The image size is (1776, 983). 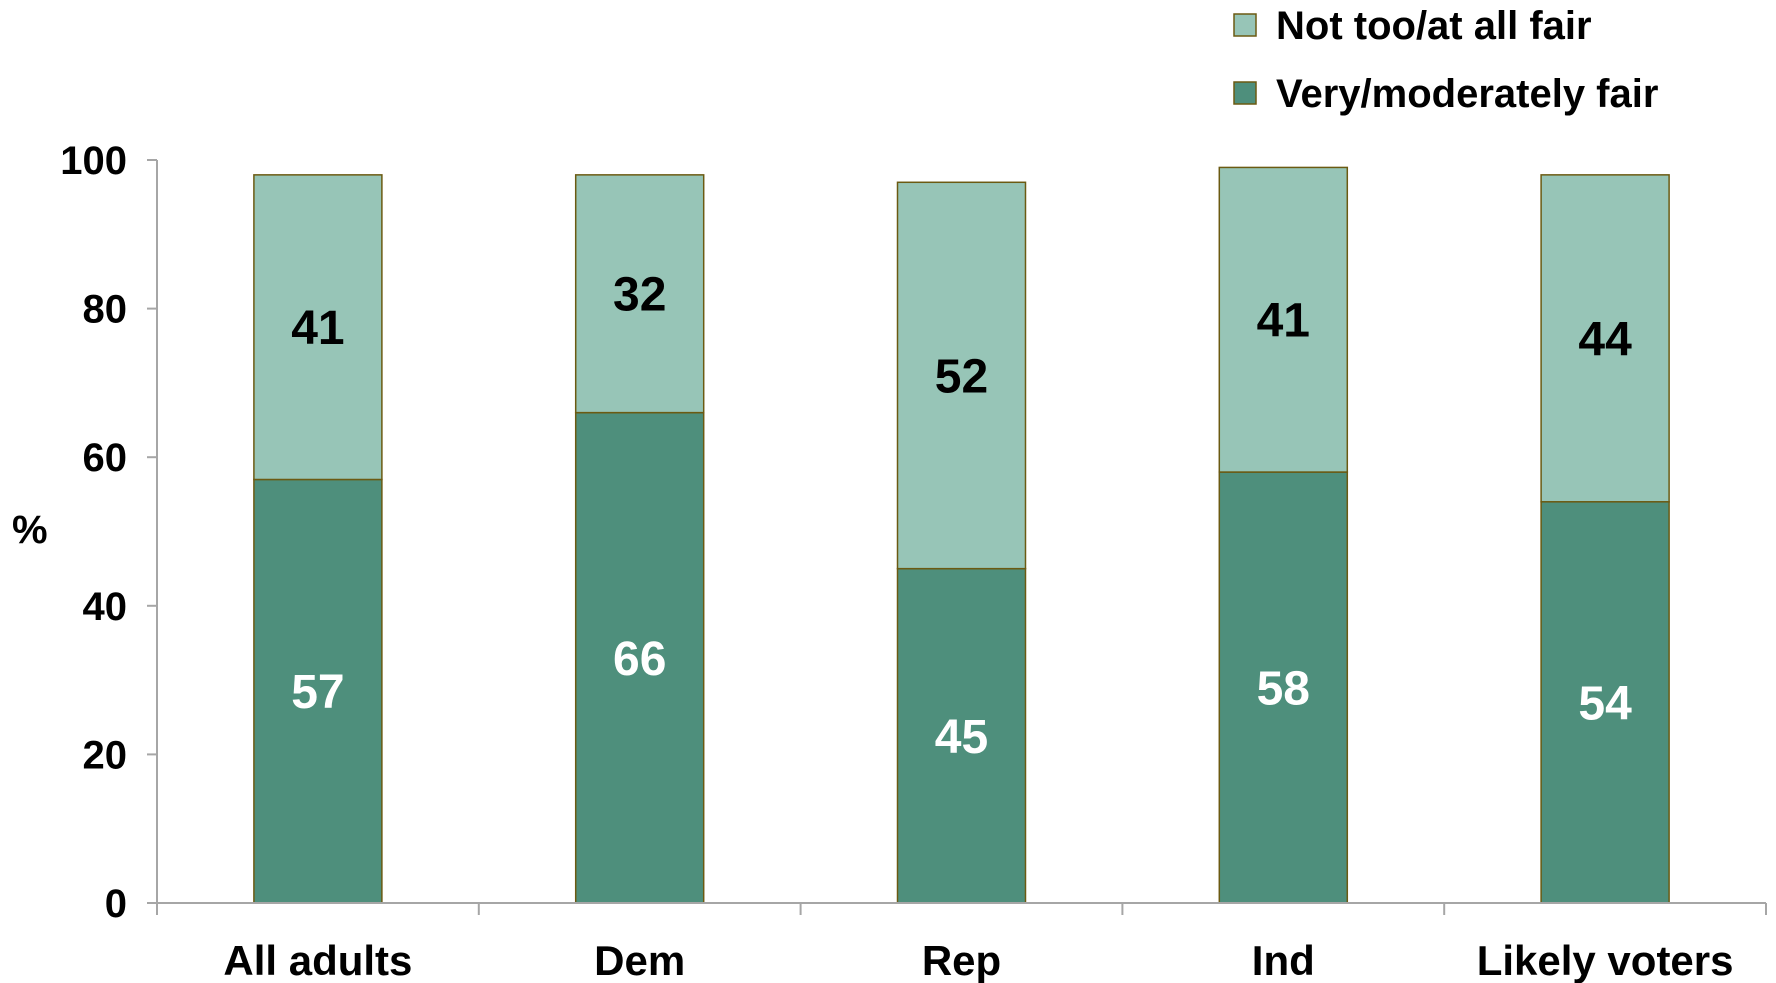 I want to click on data-label: 66, so click(x=639, y=659).